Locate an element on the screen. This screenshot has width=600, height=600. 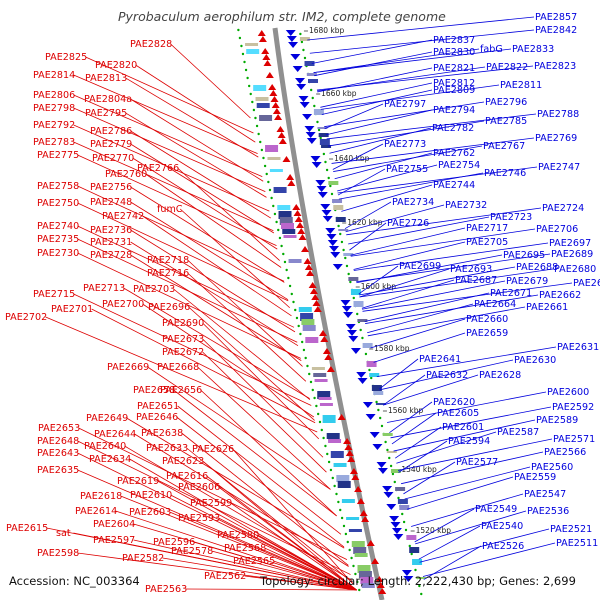
gene-label-forward: PAE2562 is located at coordinates (225, 576).